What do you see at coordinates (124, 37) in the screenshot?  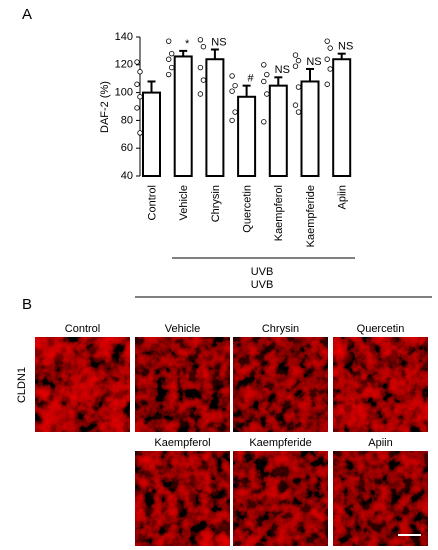 I see `y-tick-label: 140` at bounding box center [124, 37].